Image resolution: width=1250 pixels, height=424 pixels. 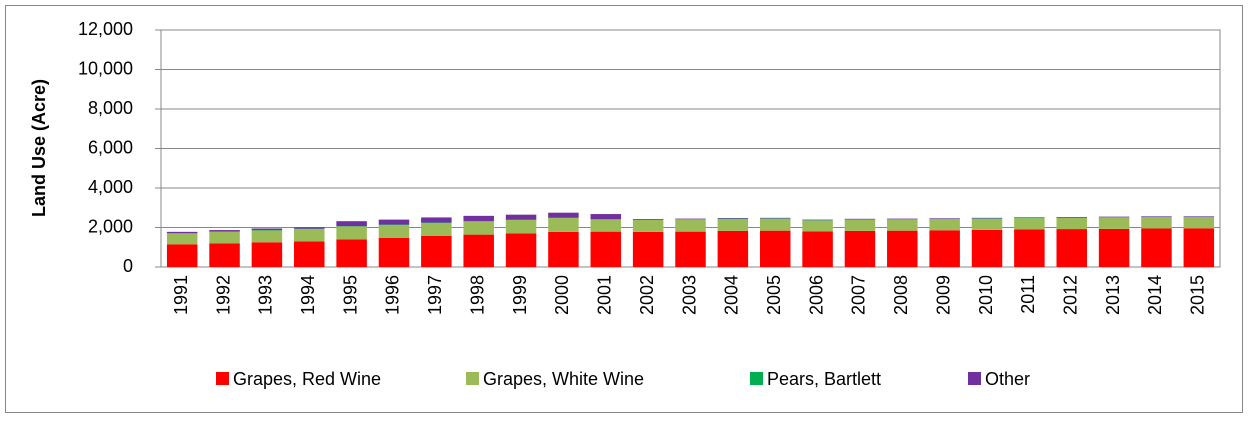 I want to click on y-tick-label: 10,000, so click(x=105, y=68).